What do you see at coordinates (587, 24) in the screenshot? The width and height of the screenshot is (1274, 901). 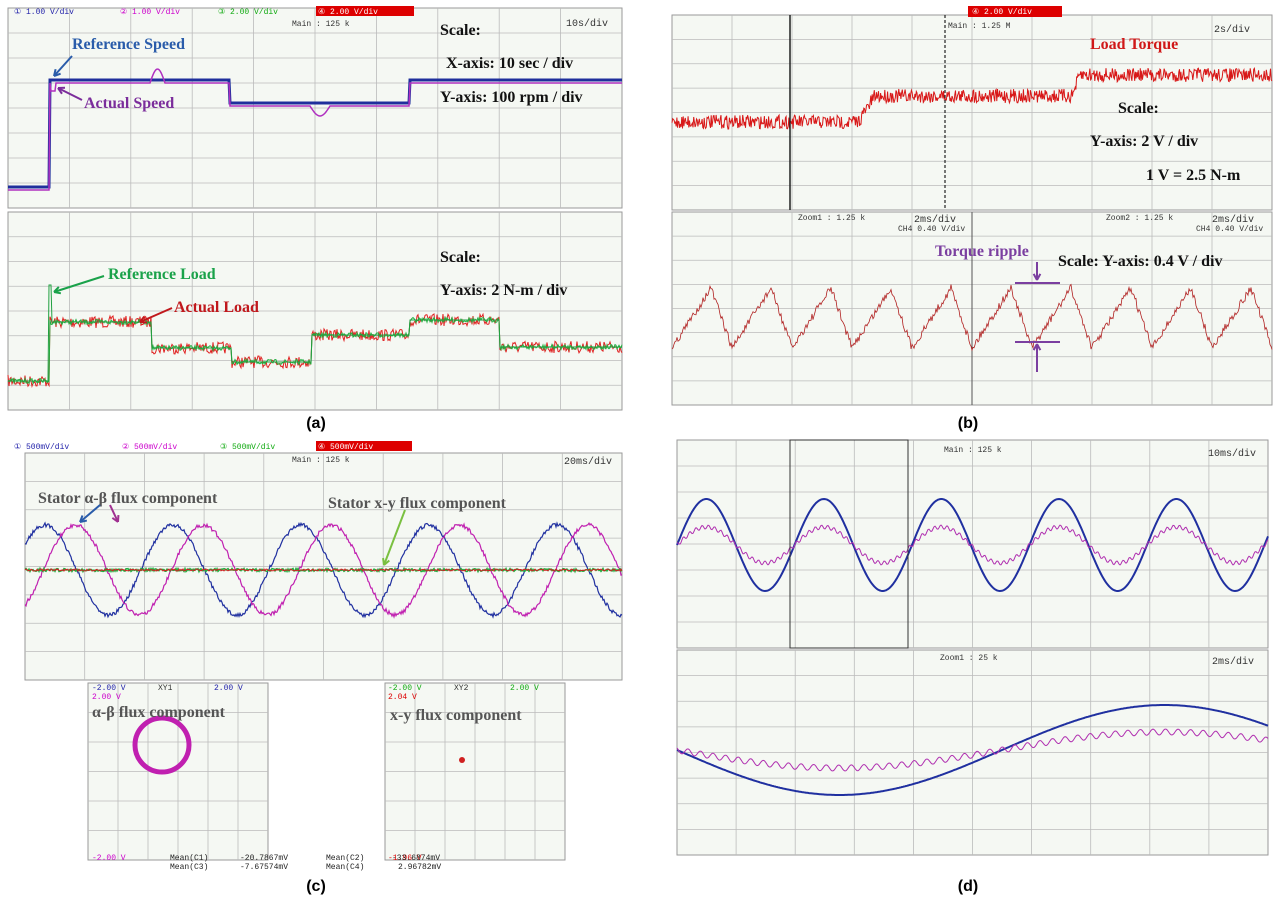 I see `timebase: 10s/div` at bounding box center [587, 24].